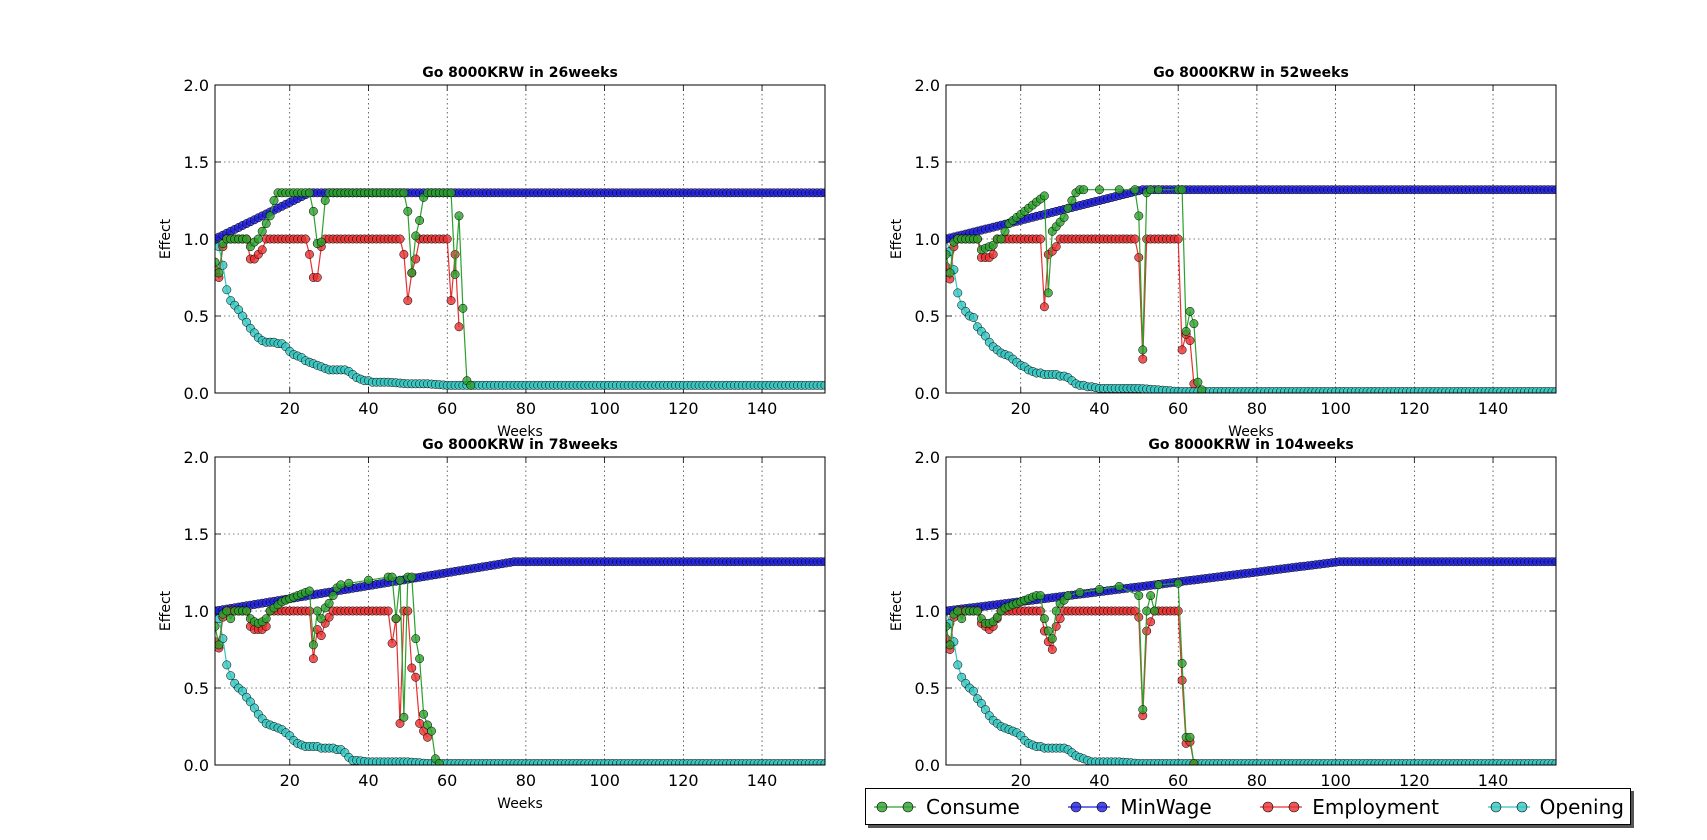 The width and height of the screenshot is (1707, 840). What do you see at coordinates (1281, 806) in the screenshot?
I see `legend-marker-employment` at bounding box center [1281, 806].